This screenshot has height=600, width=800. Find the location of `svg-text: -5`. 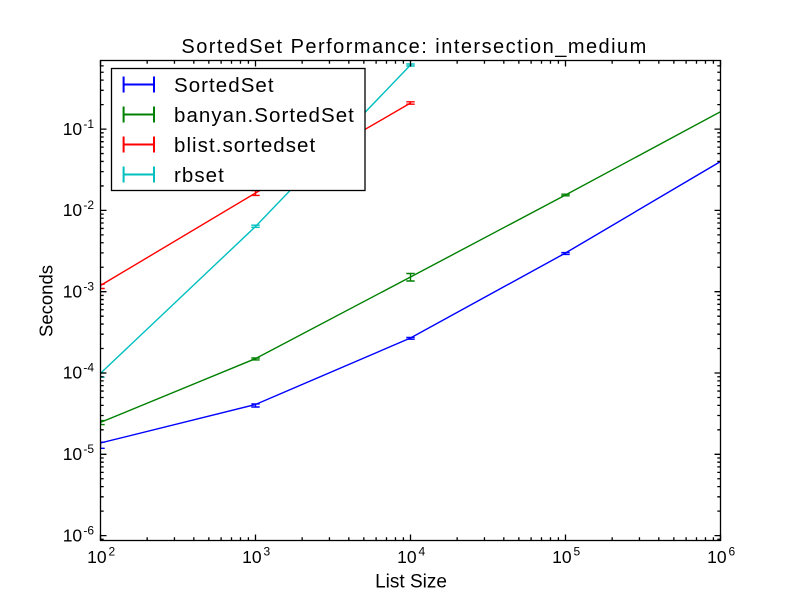

svg-text: -5 is located at coordinates (88, 449).